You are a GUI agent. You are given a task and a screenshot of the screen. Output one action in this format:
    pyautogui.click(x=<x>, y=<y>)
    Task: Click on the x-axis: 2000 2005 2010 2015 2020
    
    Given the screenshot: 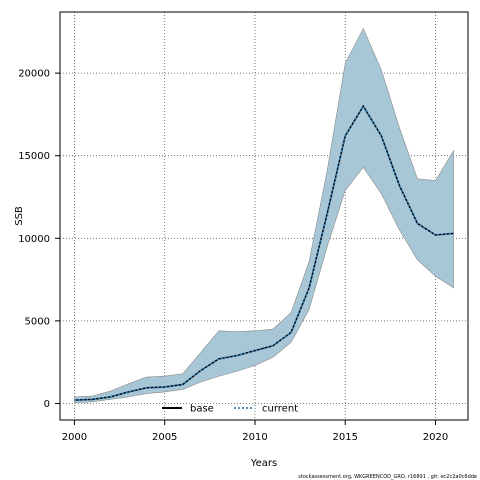 What is the action you would take?
    pyautogui.click(x=255, y=431)
    